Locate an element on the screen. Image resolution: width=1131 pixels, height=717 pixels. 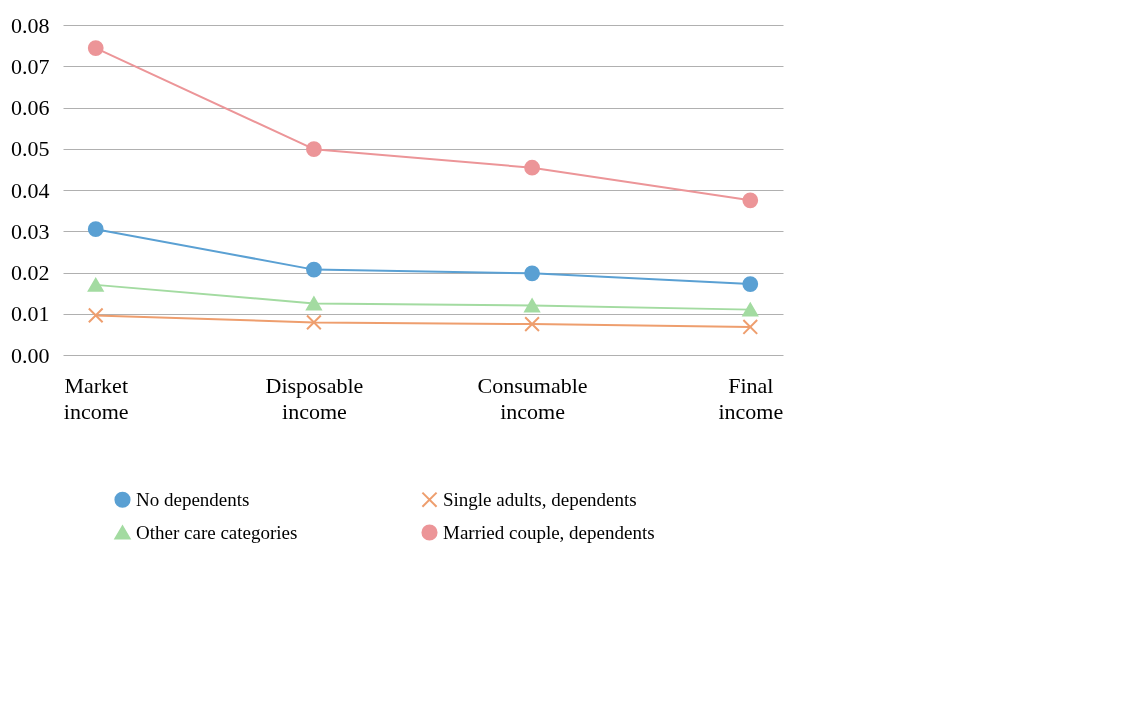
y-tick-label: 0.04 is located at coordinates (30, 190).